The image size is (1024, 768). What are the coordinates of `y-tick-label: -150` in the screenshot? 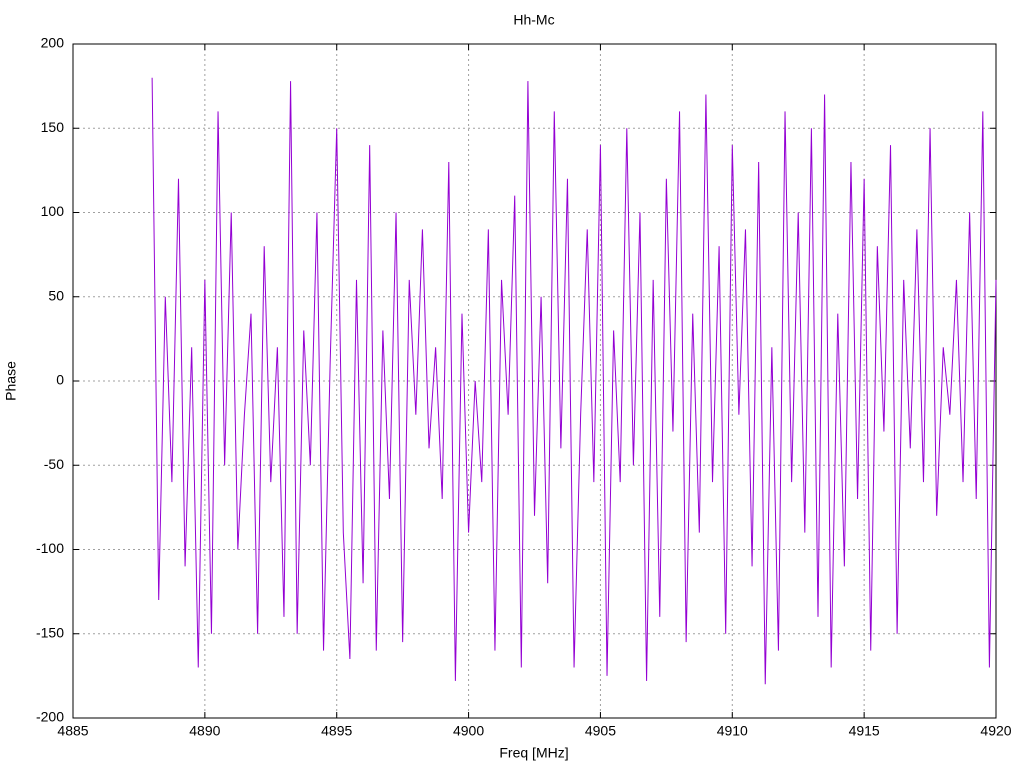 It's located at (50, 632).